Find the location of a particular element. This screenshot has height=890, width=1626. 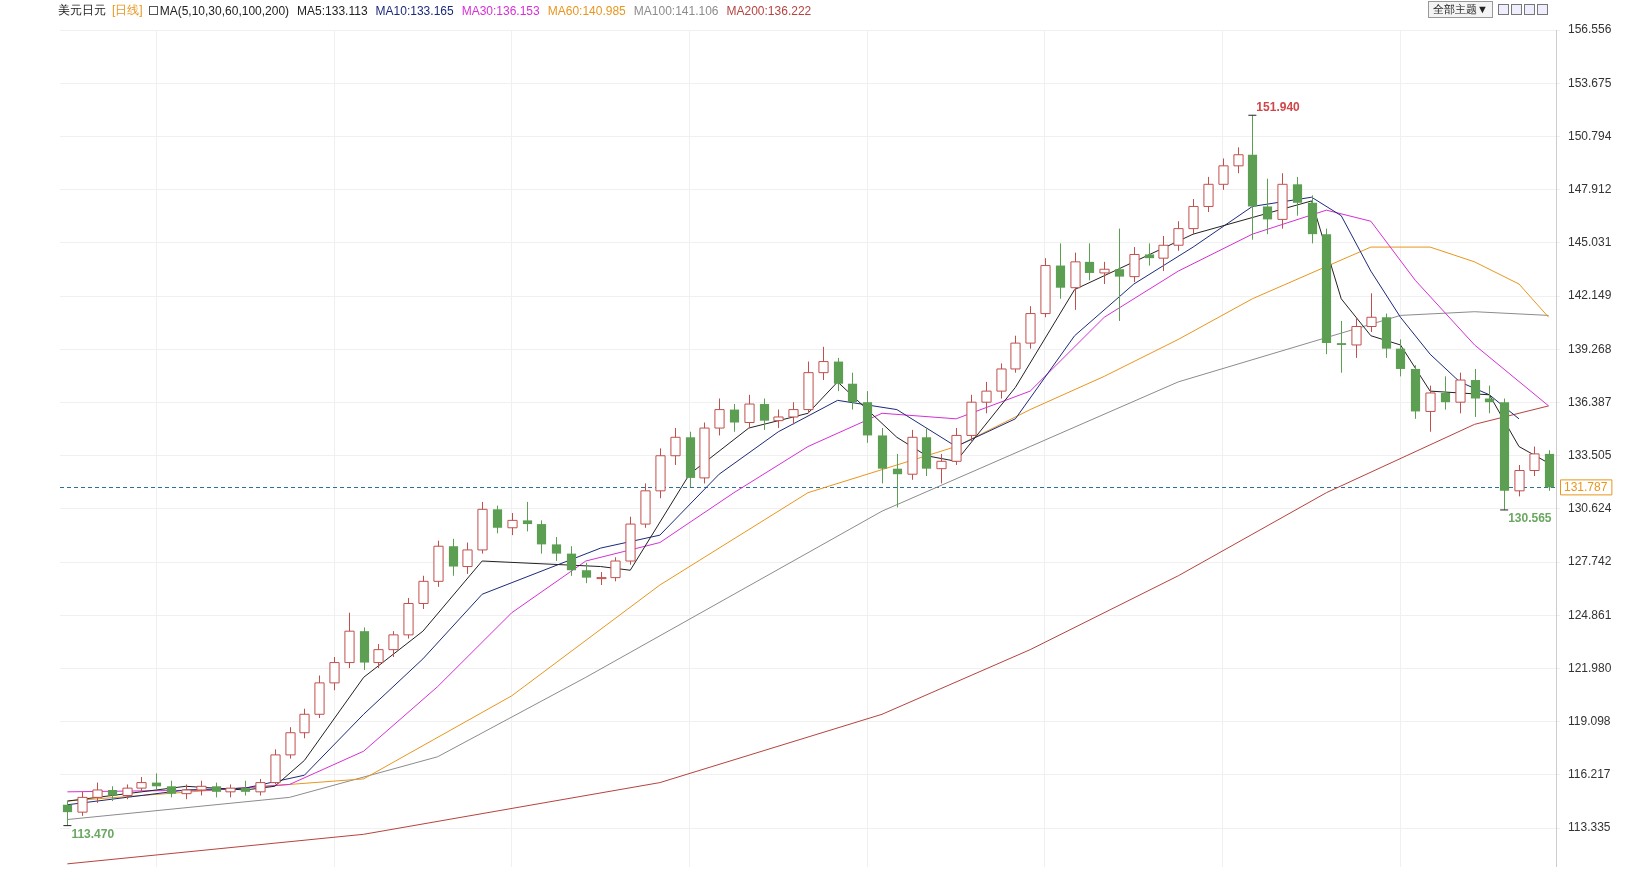

text: 全部主题▼ is located at coordinates (1460, 9).